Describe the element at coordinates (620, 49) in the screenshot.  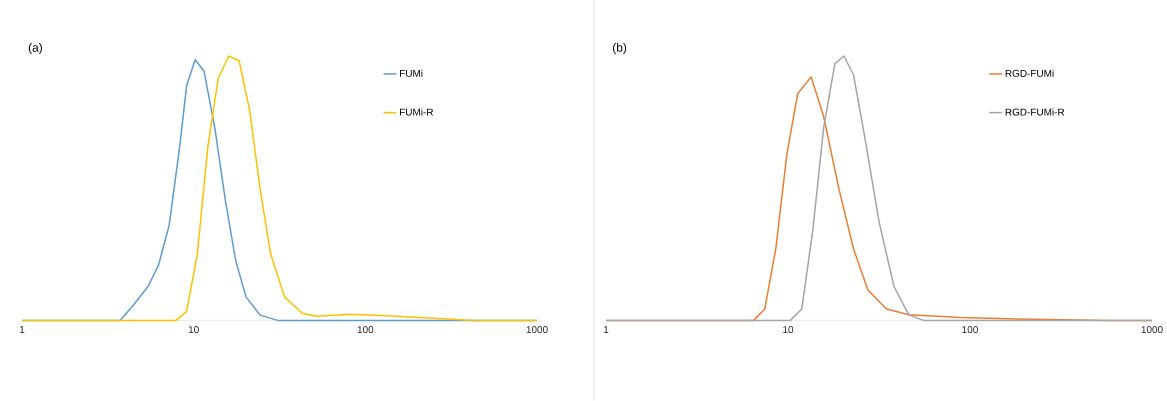
I see `chart-title: (b)` at that location.